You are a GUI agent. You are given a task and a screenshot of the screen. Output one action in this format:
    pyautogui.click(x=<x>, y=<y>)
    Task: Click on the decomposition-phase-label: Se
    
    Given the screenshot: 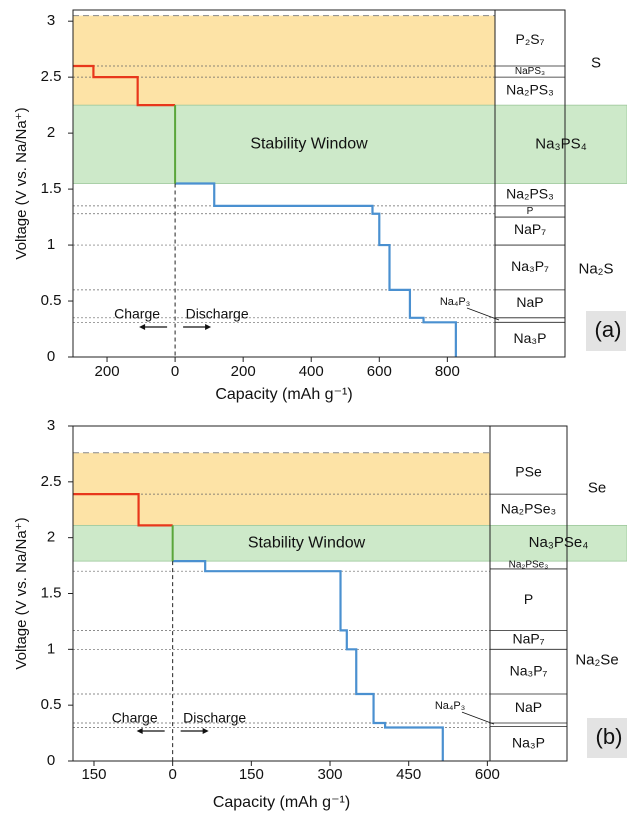 What is the action you would take?
    pyautogui.click(x=597, y=488)
    